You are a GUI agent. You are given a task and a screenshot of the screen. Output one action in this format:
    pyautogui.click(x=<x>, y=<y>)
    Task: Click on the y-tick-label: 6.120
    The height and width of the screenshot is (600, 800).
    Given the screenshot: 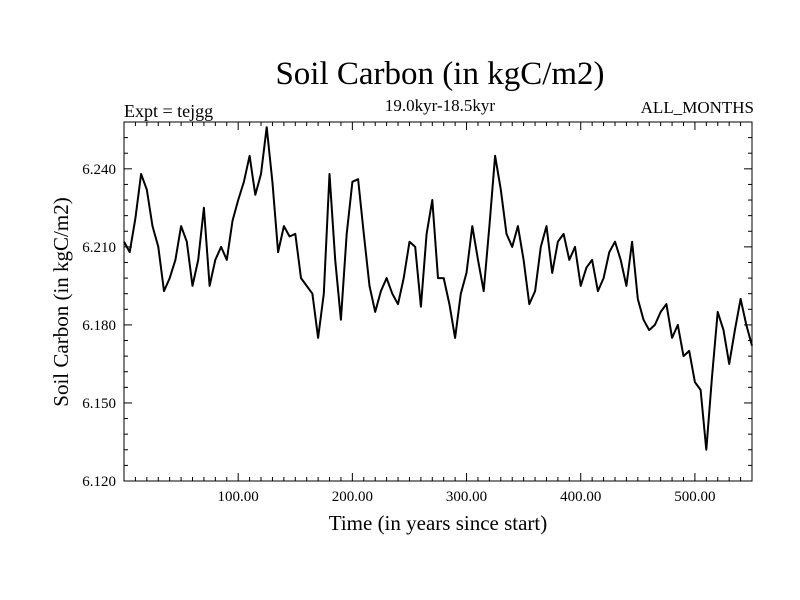 What is the action you would take?
    pyautogui.click(x=99, y=482)
    